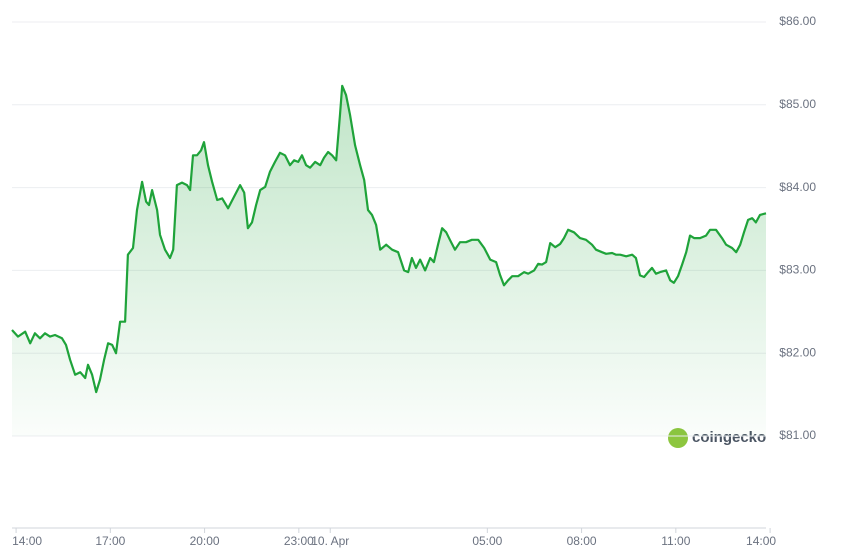 The image size is (844, 555). What do you see at coordinates (797, 104) in the screenshot?
I see `y-tick-label: $85.00` at bounding box center [797, 104].